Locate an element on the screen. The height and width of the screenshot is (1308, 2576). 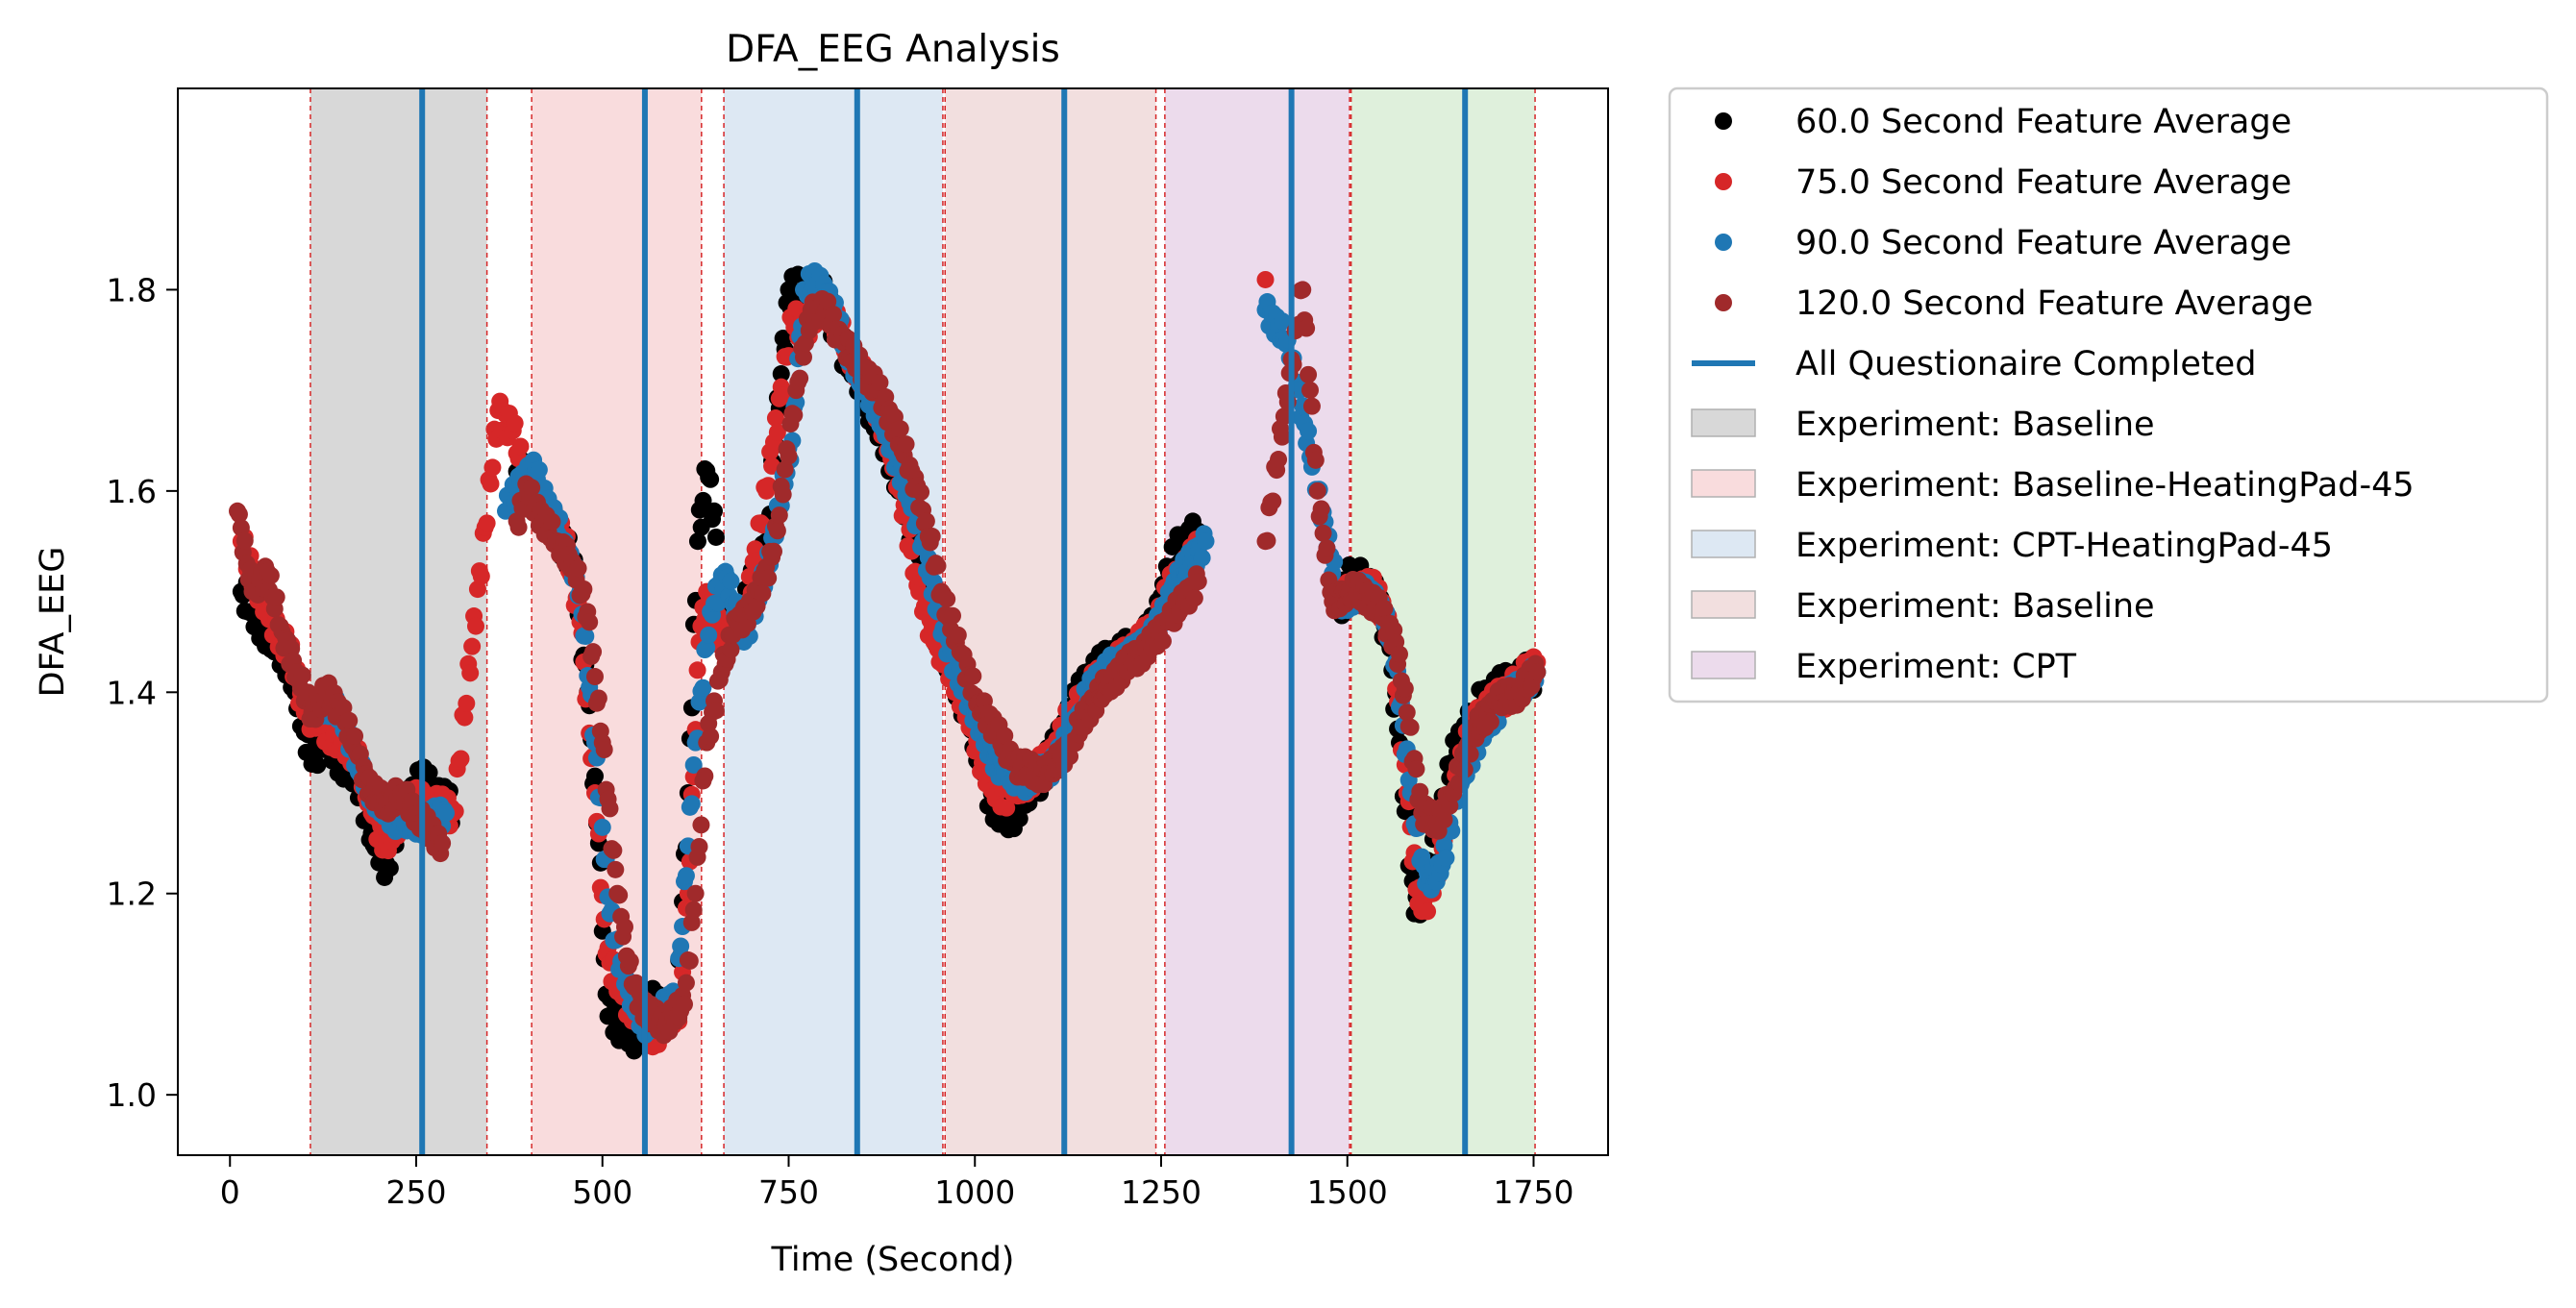
legend-item: 90.0 Second Feature Average is located at coordinates (2003, 243).